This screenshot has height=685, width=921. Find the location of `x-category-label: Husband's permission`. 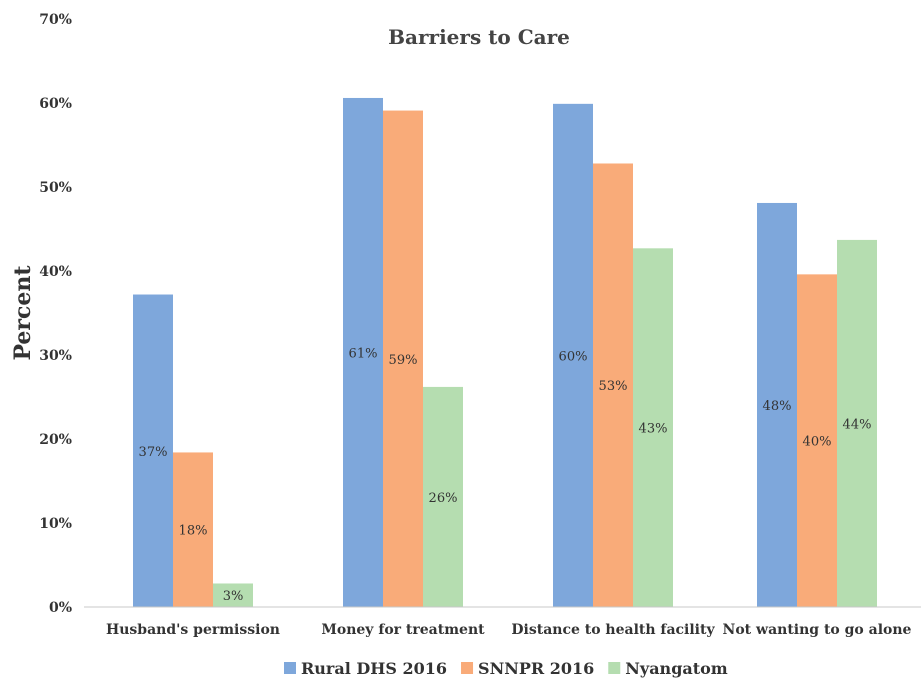

x-category-label: Husband's permission is located at coordinates (193, 630).